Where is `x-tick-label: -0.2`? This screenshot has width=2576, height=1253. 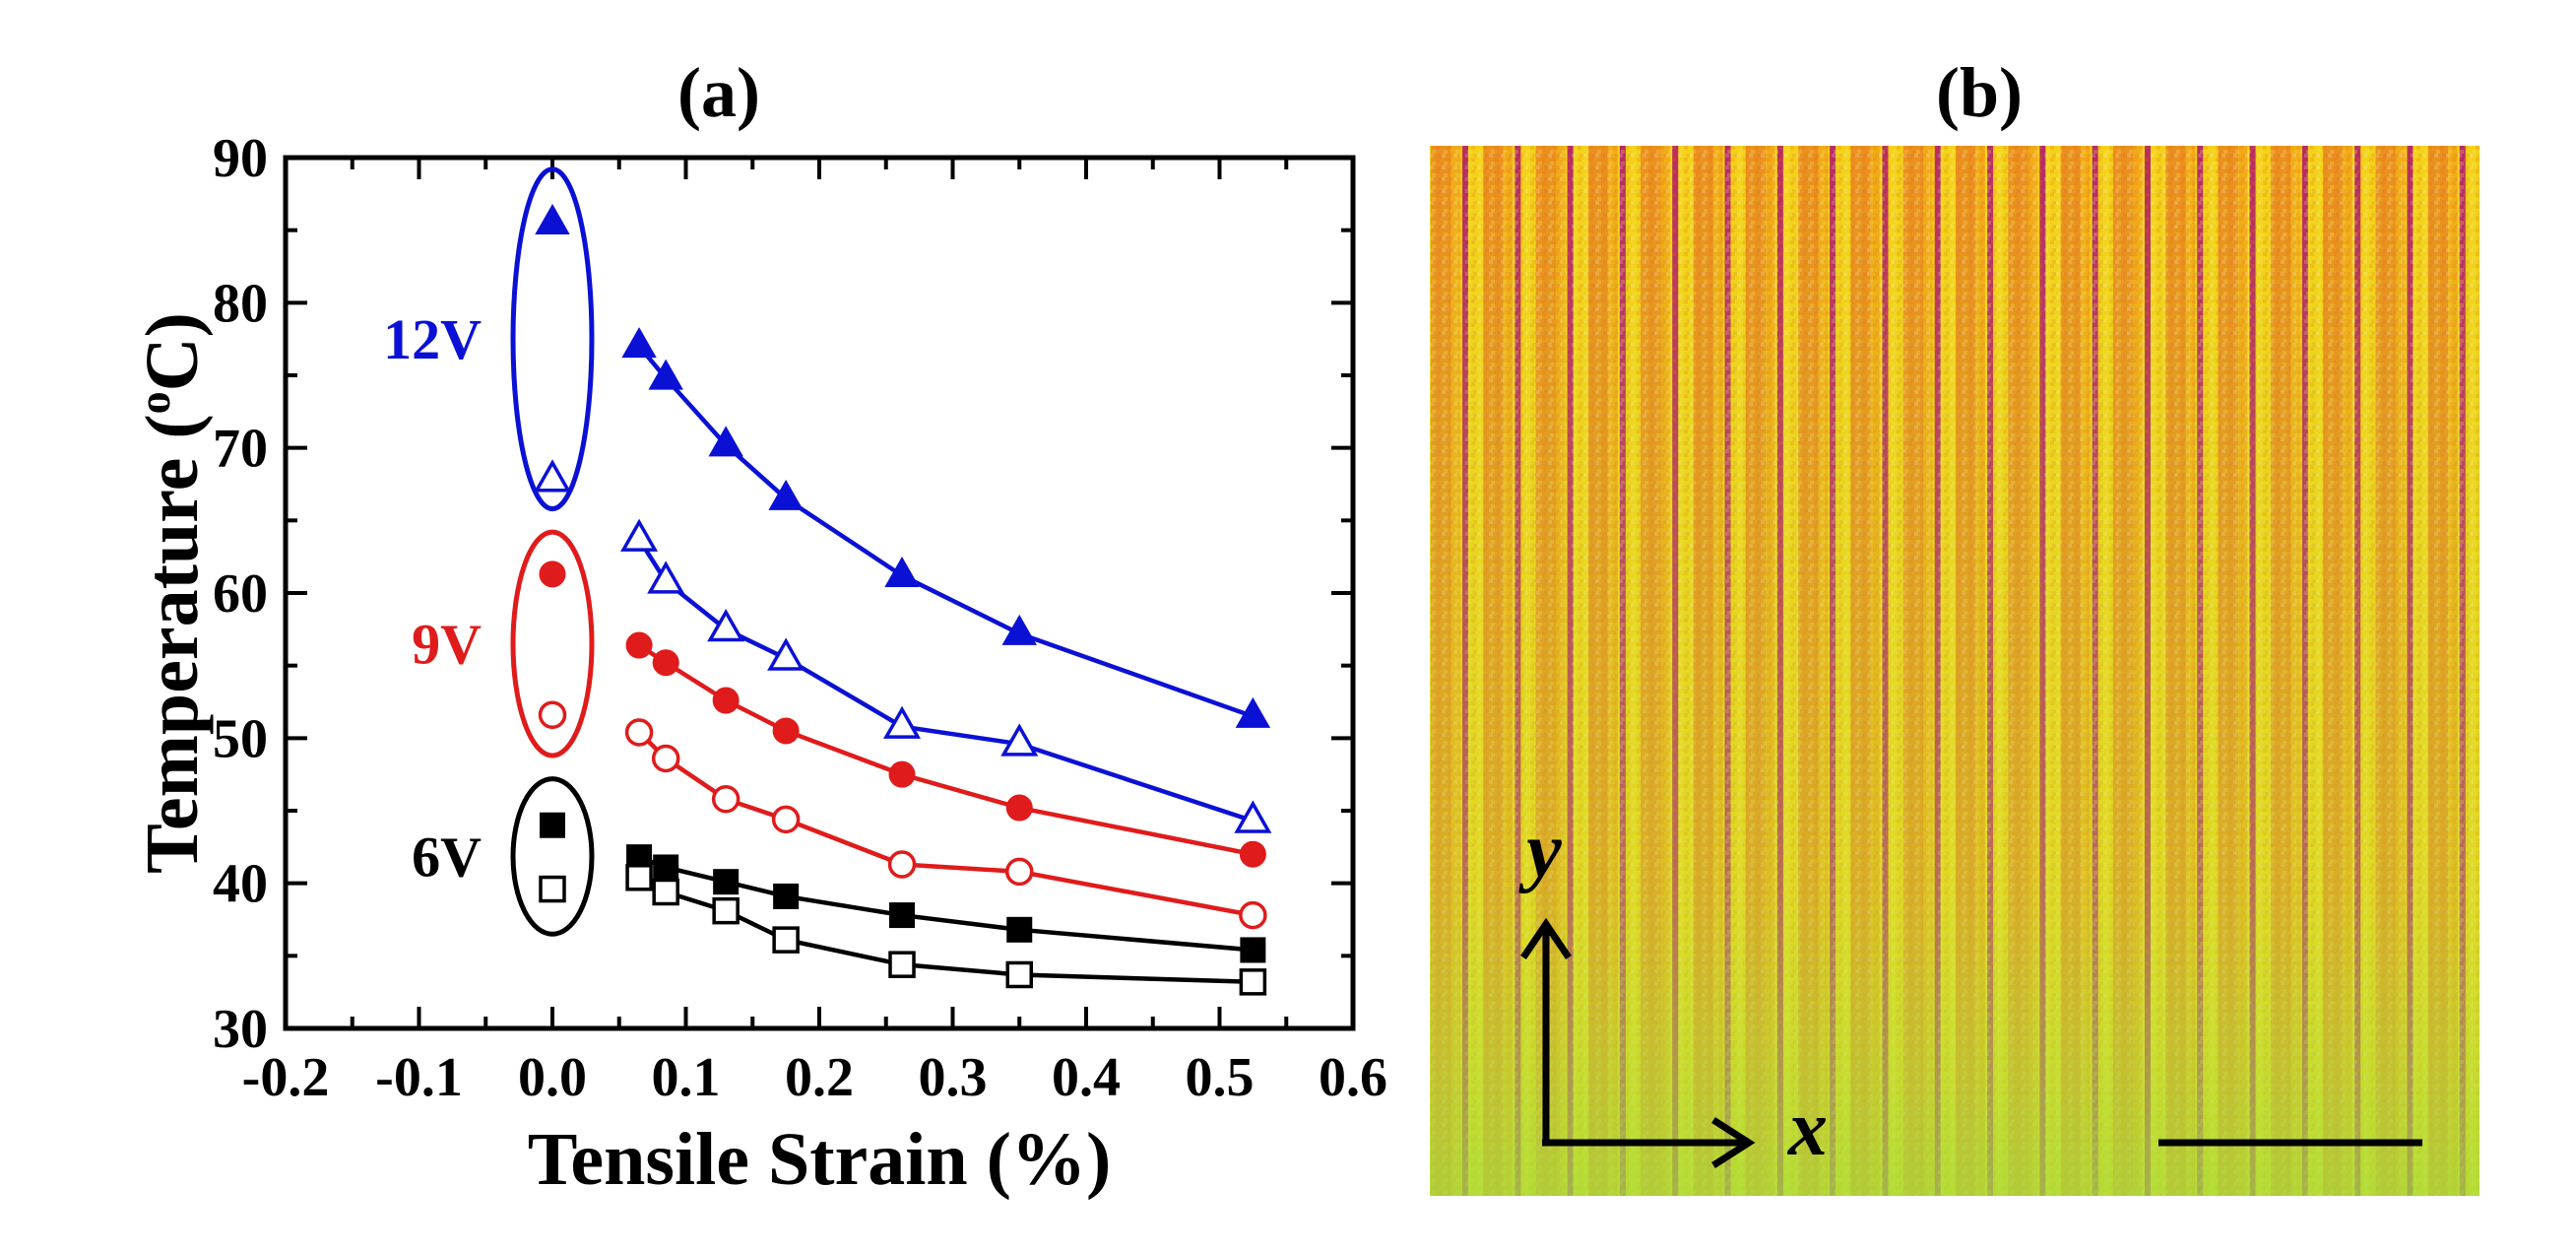 x-tick-label: -0.2 is located at coordinates (286, 1077).